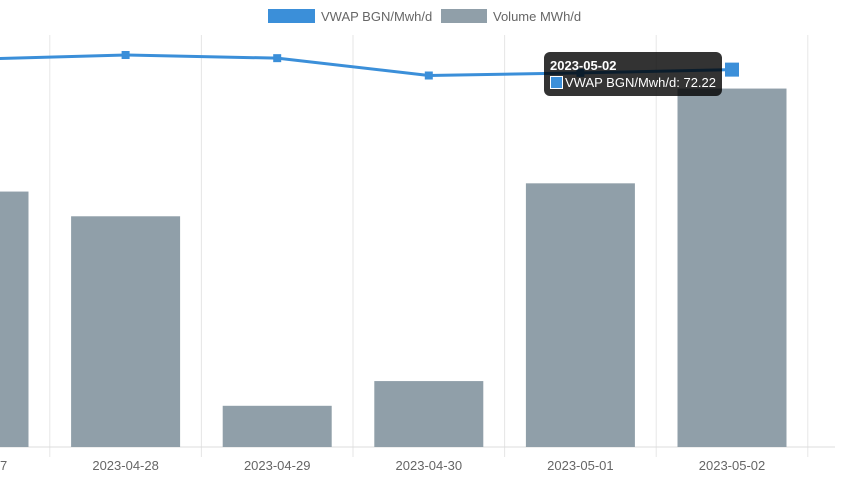  What do you see at coordinates (376, 16) in the screenshot?
I see `legend-label-vwap: VWAP BGN/Mwh/d` at bounding box center [376, 16].